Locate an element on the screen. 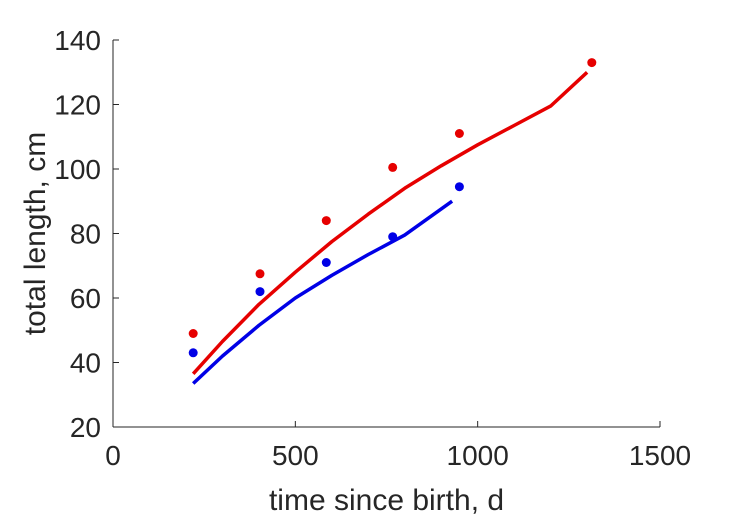 This screenshot has height=521, width=729. y-tick-label: 100 is located at coordinates (77, 169).